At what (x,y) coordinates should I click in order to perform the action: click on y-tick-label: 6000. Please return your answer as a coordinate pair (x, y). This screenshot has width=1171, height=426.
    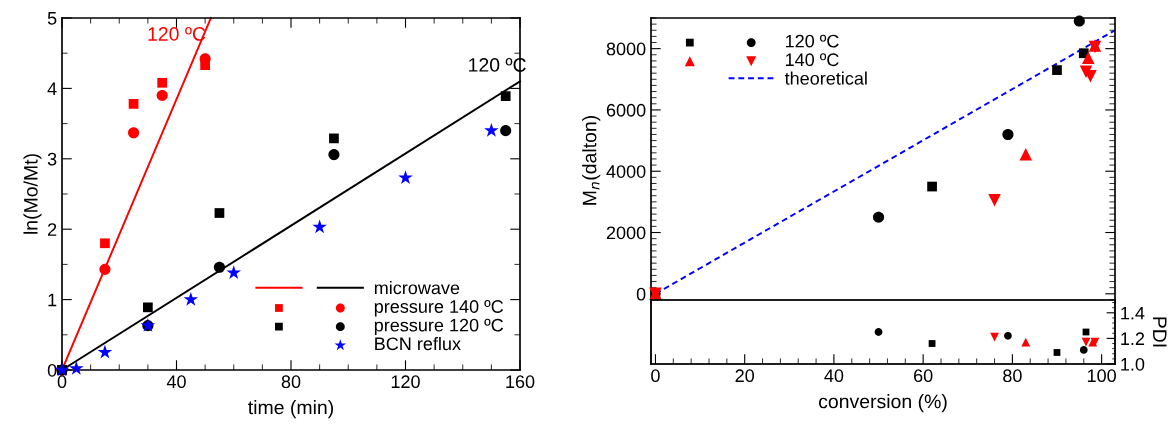
    Looking at the image, I should click on (626, 110).